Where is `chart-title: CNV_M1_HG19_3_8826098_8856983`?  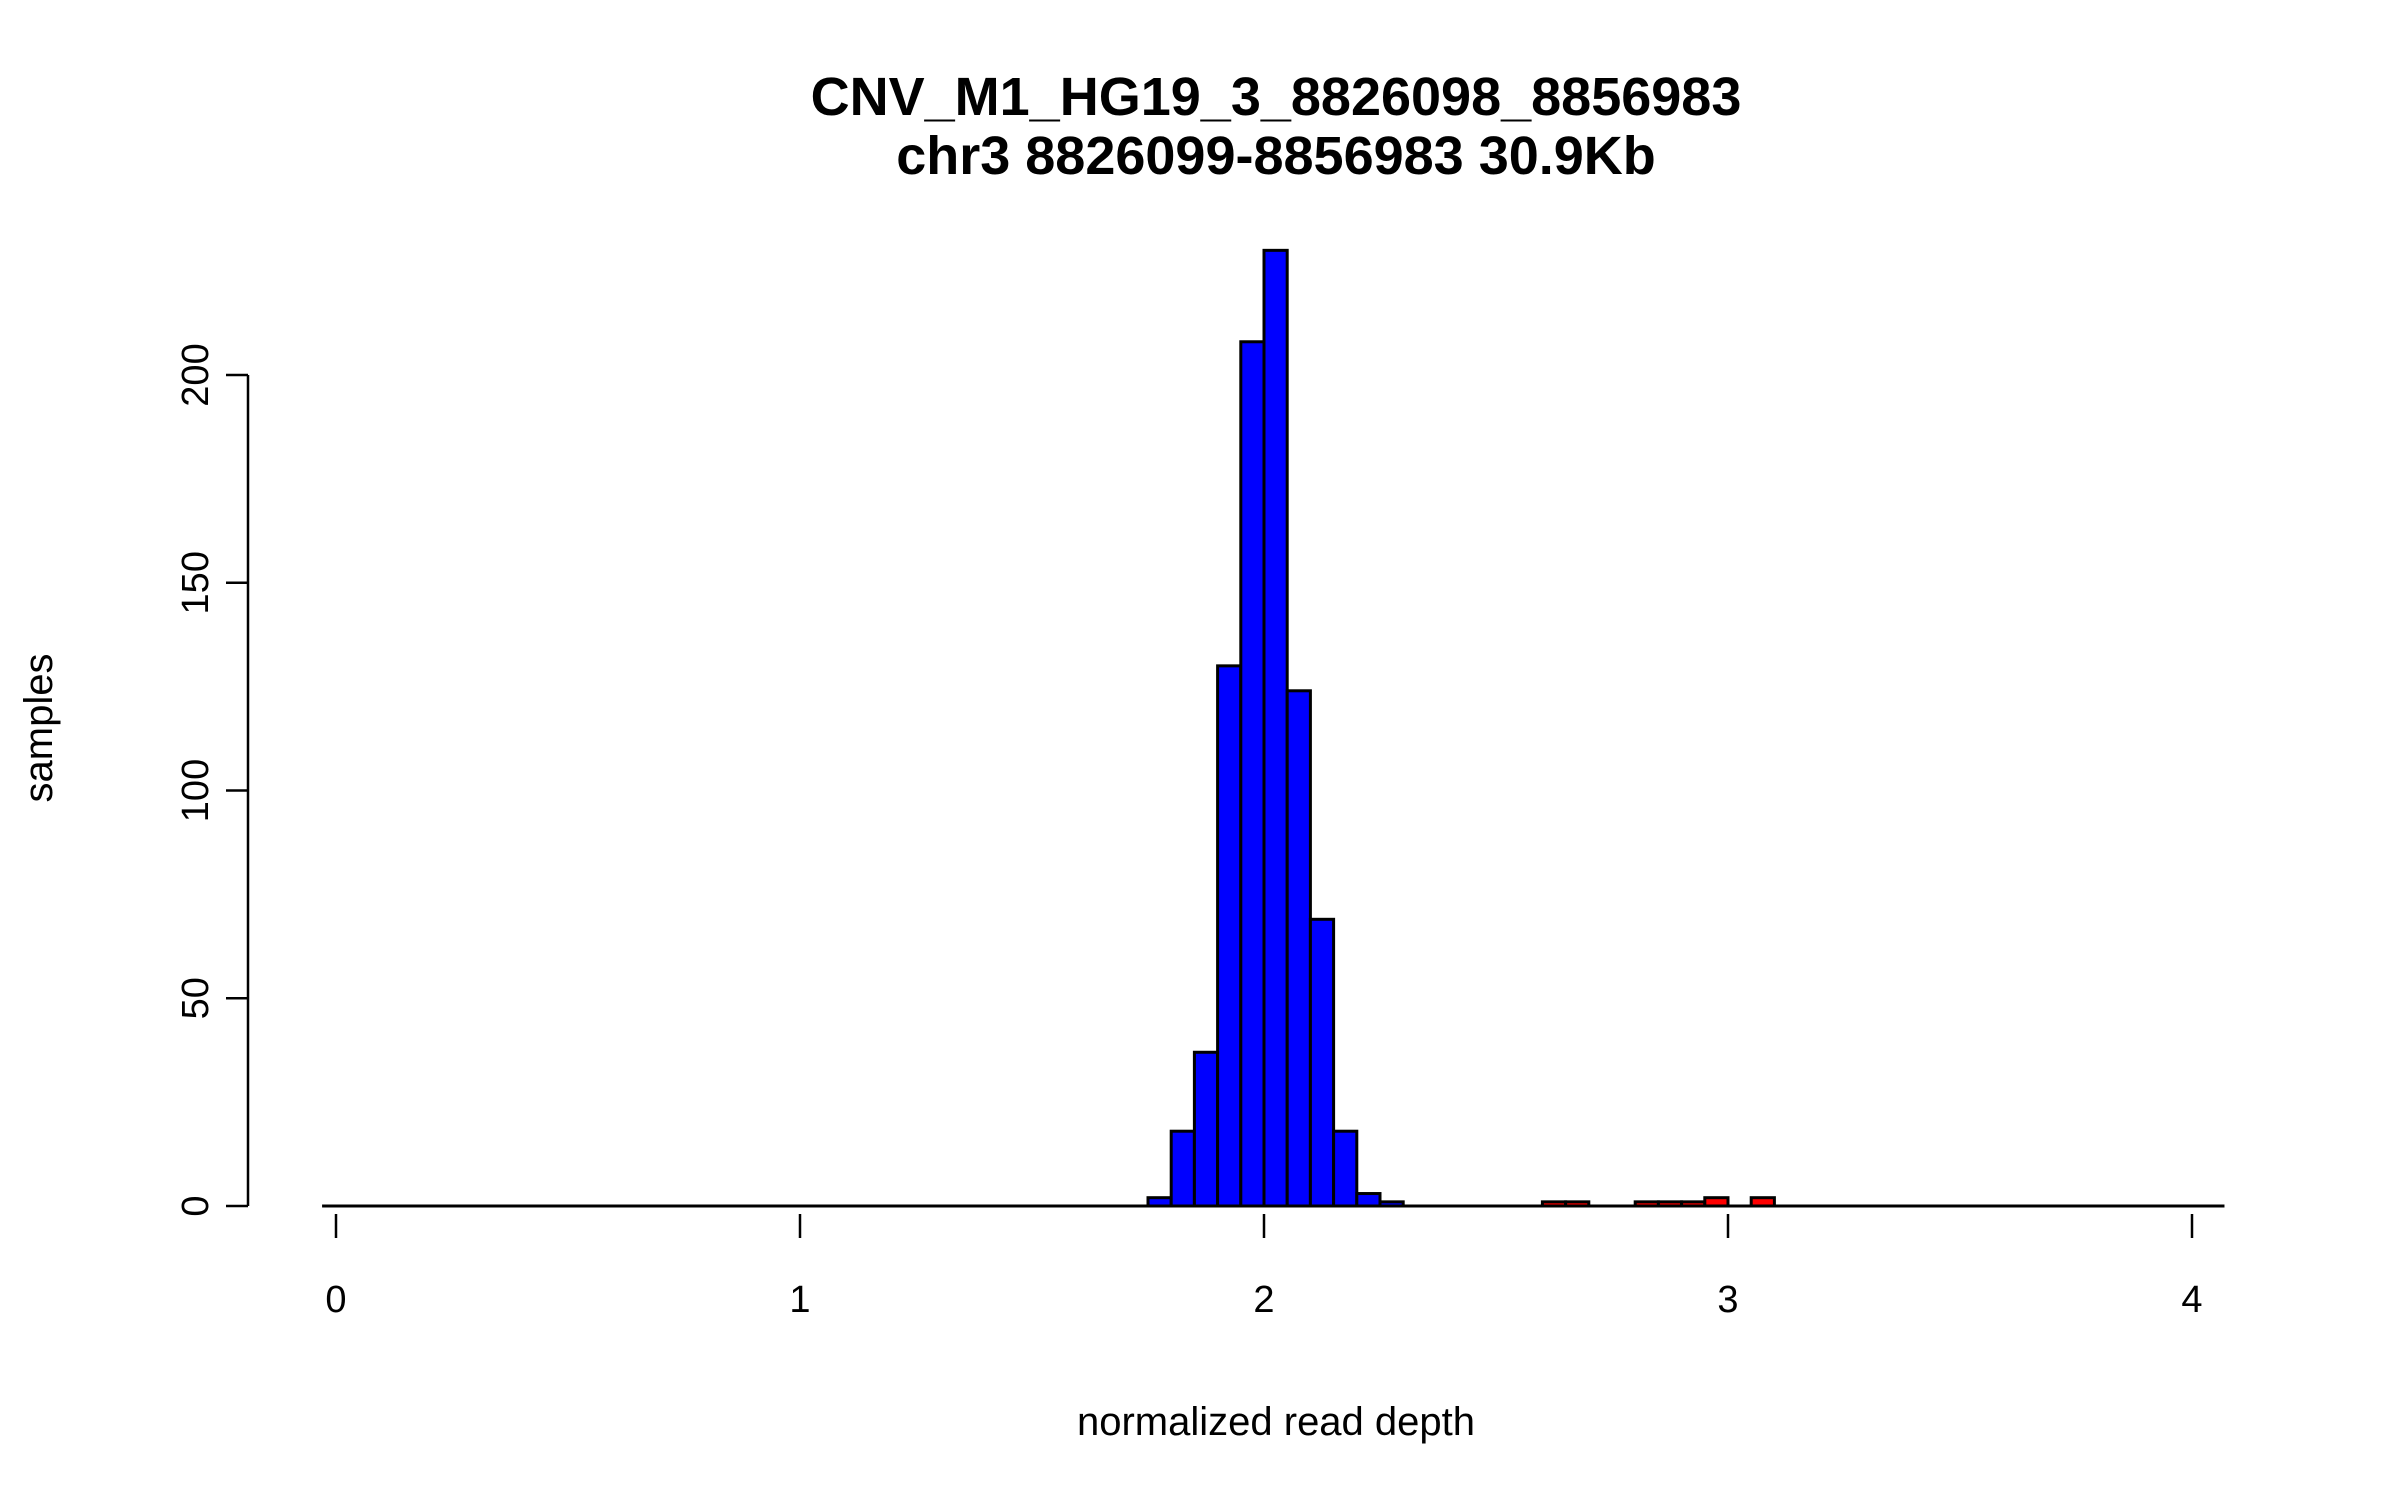
chart-title: CNV_M1_HG19_3_8826098_8856983 is located at coordinates (1276, 97).